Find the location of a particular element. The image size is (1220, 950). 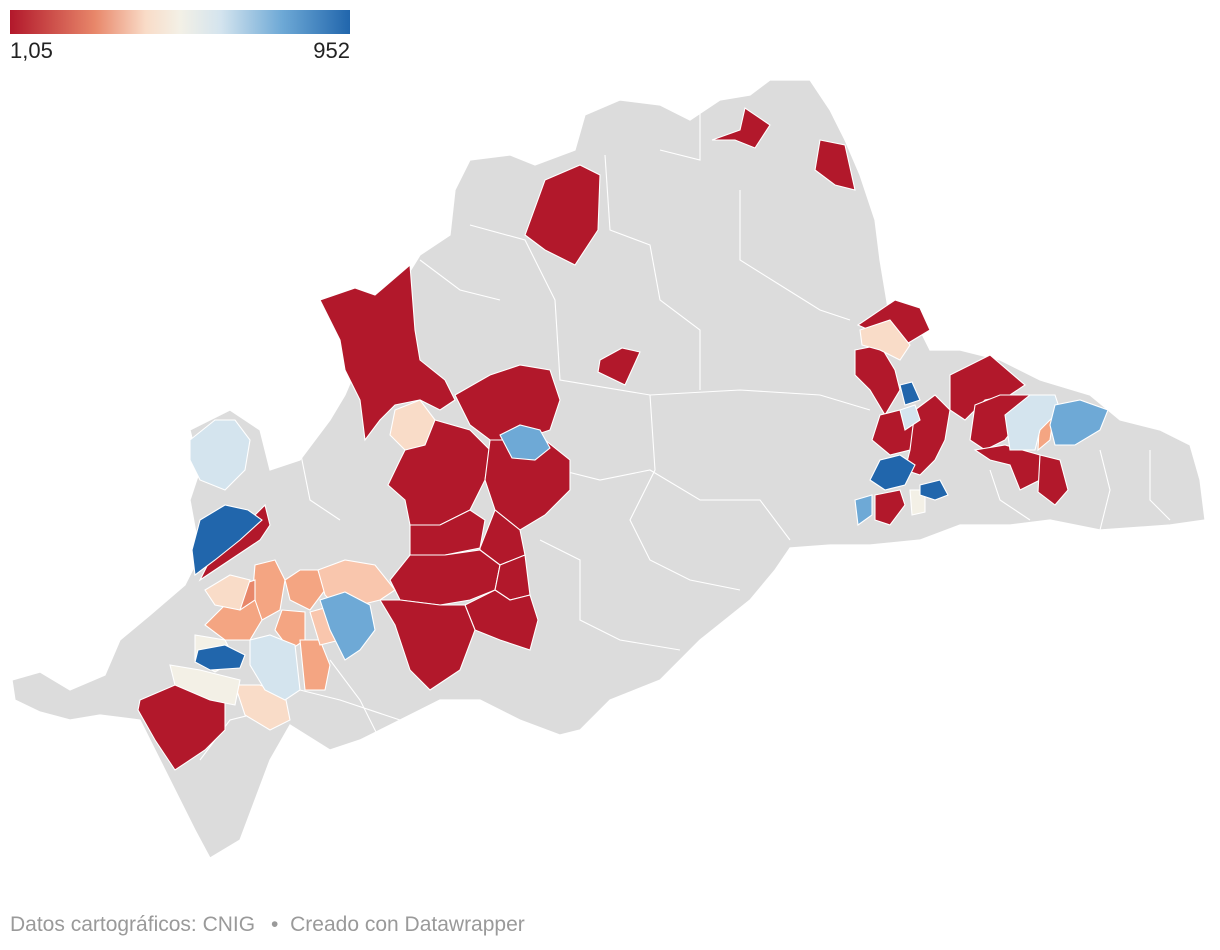

source-credit: Datos cartográficos: CNIG is located at coordinates (133, 924).